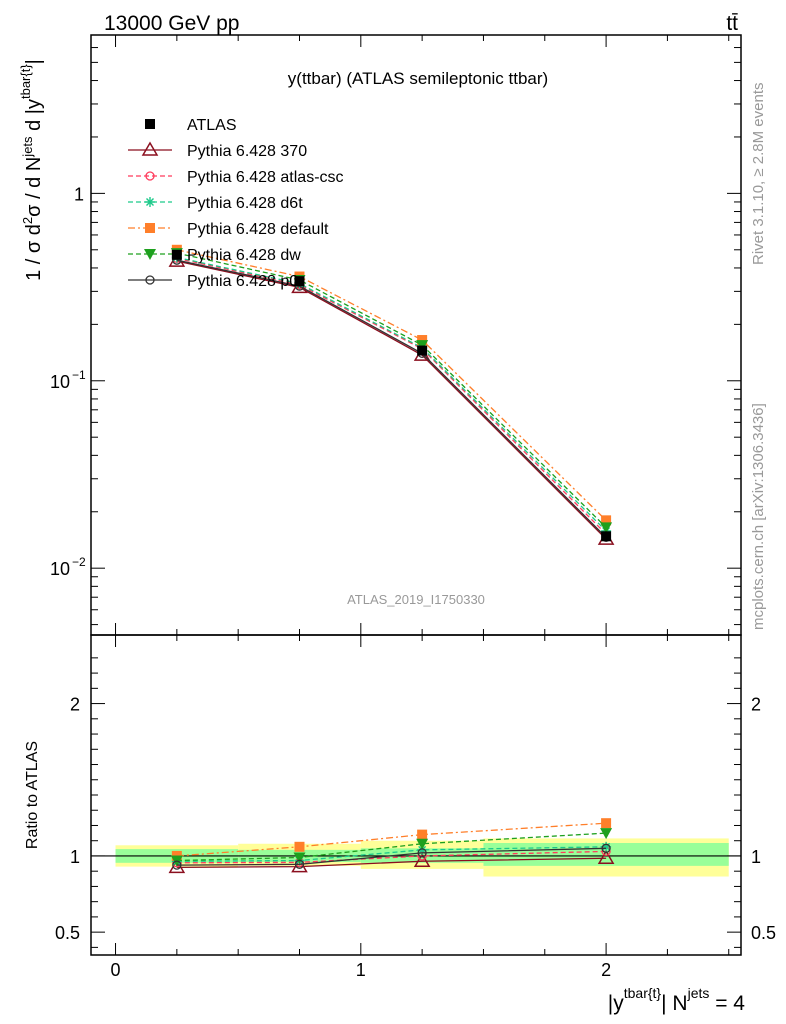  Describe the element at coordinates (32, 795) in the screenshot. I see `ratio-y-axis-title: Ratio to ATLAS` at that location.